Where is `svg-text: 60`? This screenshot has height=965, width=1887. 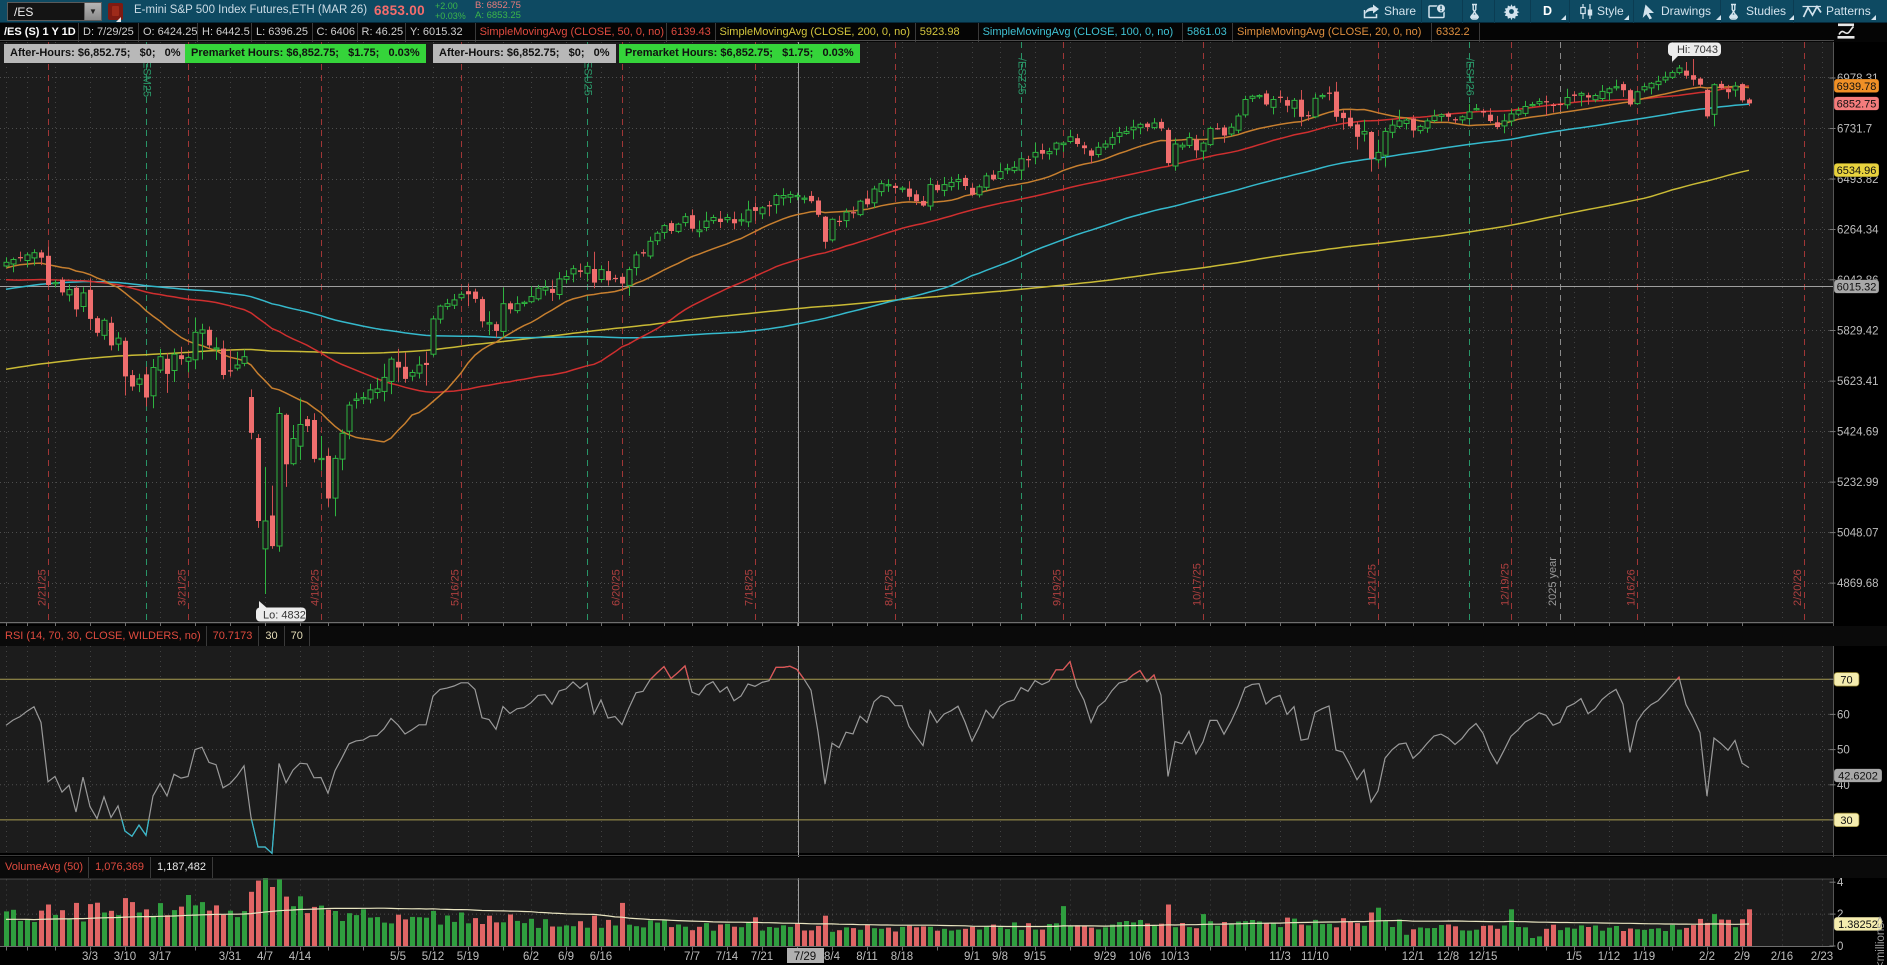
svg-text: 60 is located at coordinates (1843, 715).